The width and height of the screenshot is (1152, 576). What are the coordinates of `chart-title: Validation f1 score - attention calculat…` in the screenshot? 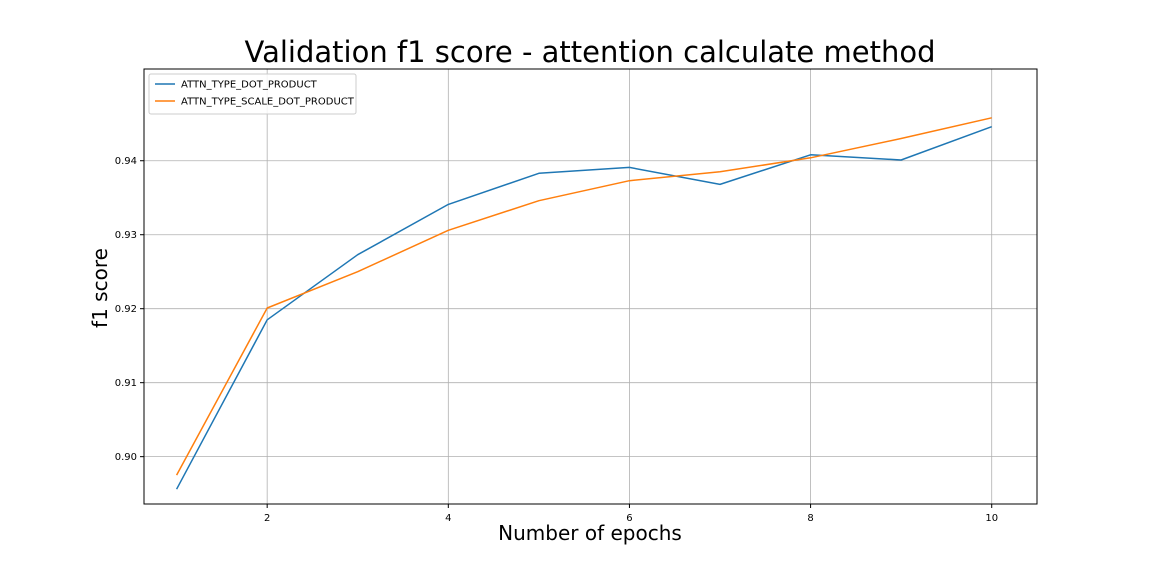 It's located at (590, 52).